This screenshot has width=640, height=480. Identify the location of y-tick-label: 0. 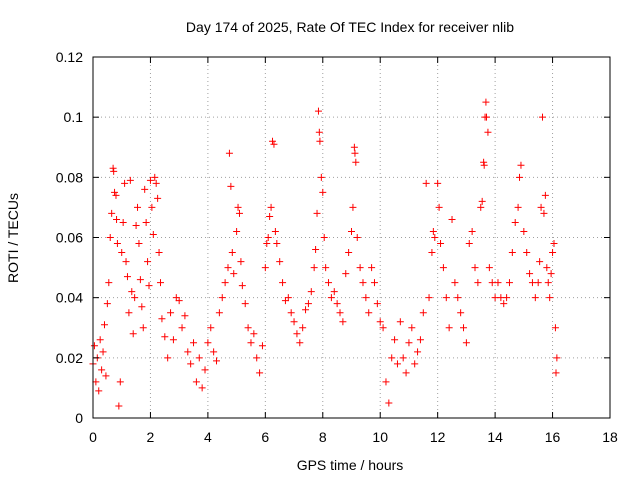
(79, 418).